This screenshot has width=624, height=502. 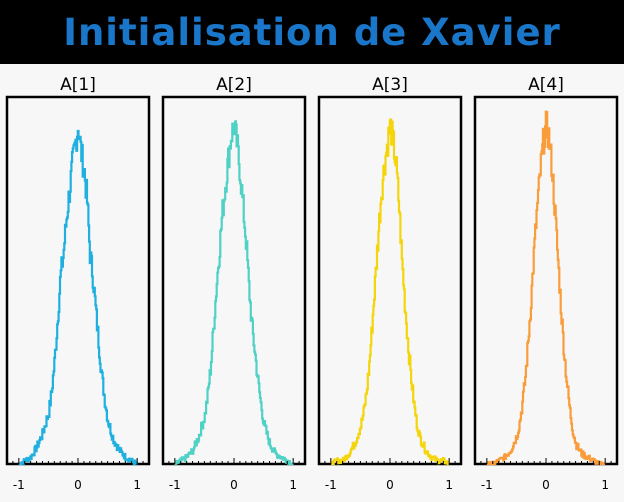 What do you see at coordinates (234, 85) in the screenshot?
I see `panel-title: A[2]` at bounding box center [234, 85].